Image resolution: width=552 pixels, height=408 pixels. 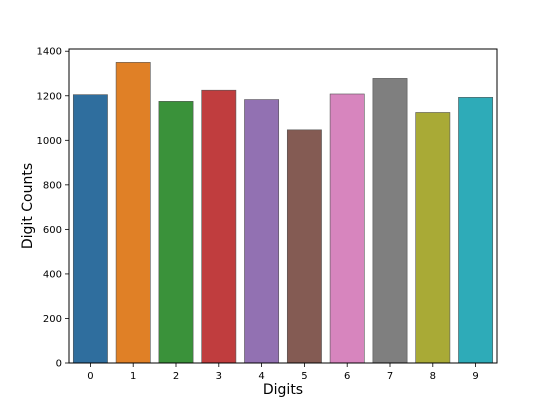 What do you see at coordinates (176, 376) in the screenshot?
I see `x-tick-label: 2` at bounding box center [176, 376].